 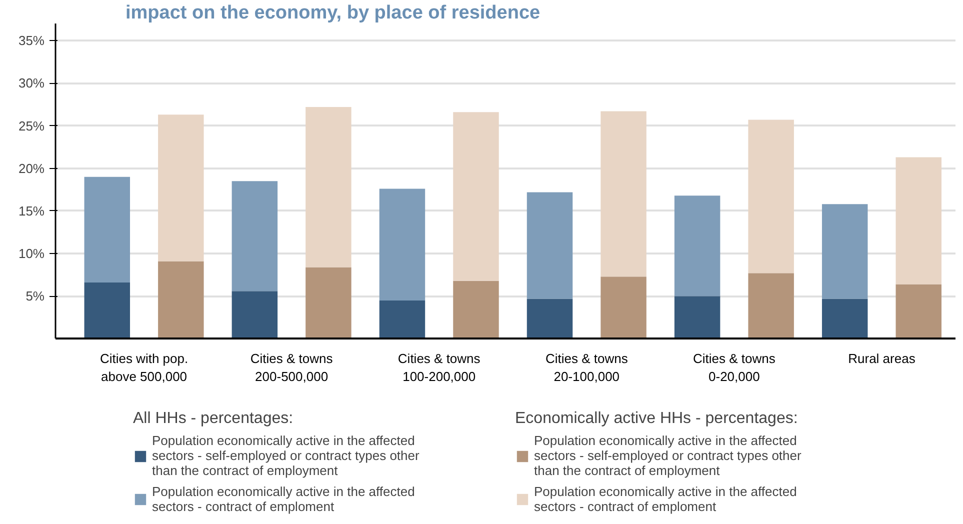 What do you see at coordinates (31, 210) in the screenshot?
I see `y-tick-label: 15%` at bounding box center [31, 210].